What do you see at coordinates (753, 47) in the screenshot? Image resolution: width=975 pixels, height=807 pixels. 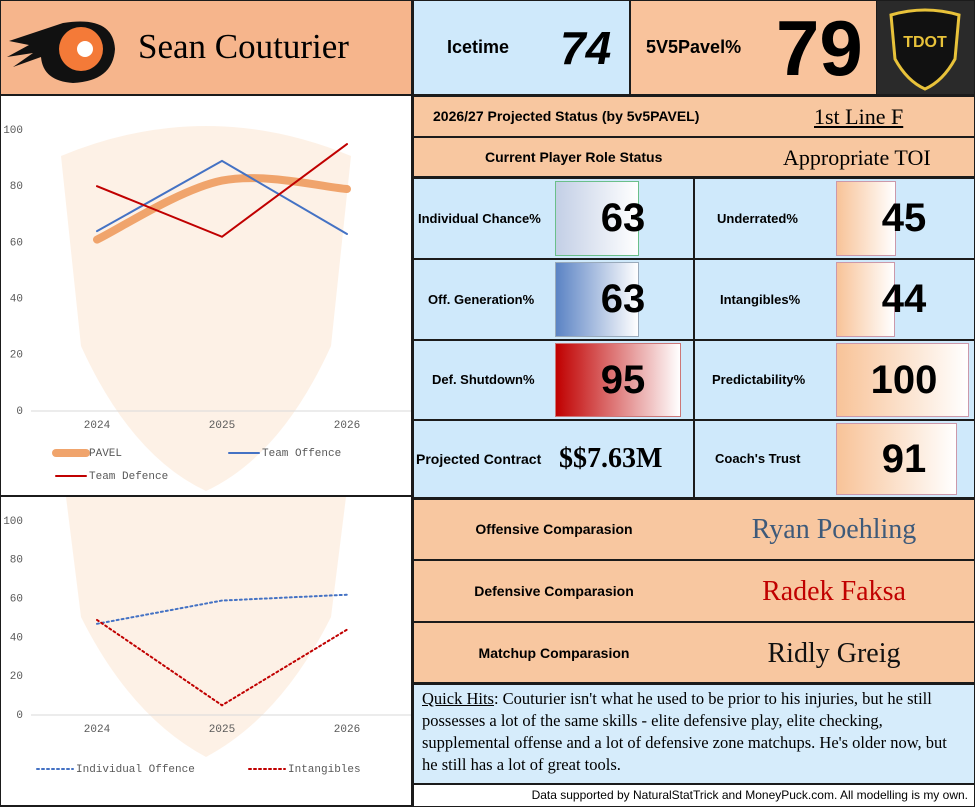 I see `pavel-cell: 5V5Pavel% 79` at bounding box center [753, 47].